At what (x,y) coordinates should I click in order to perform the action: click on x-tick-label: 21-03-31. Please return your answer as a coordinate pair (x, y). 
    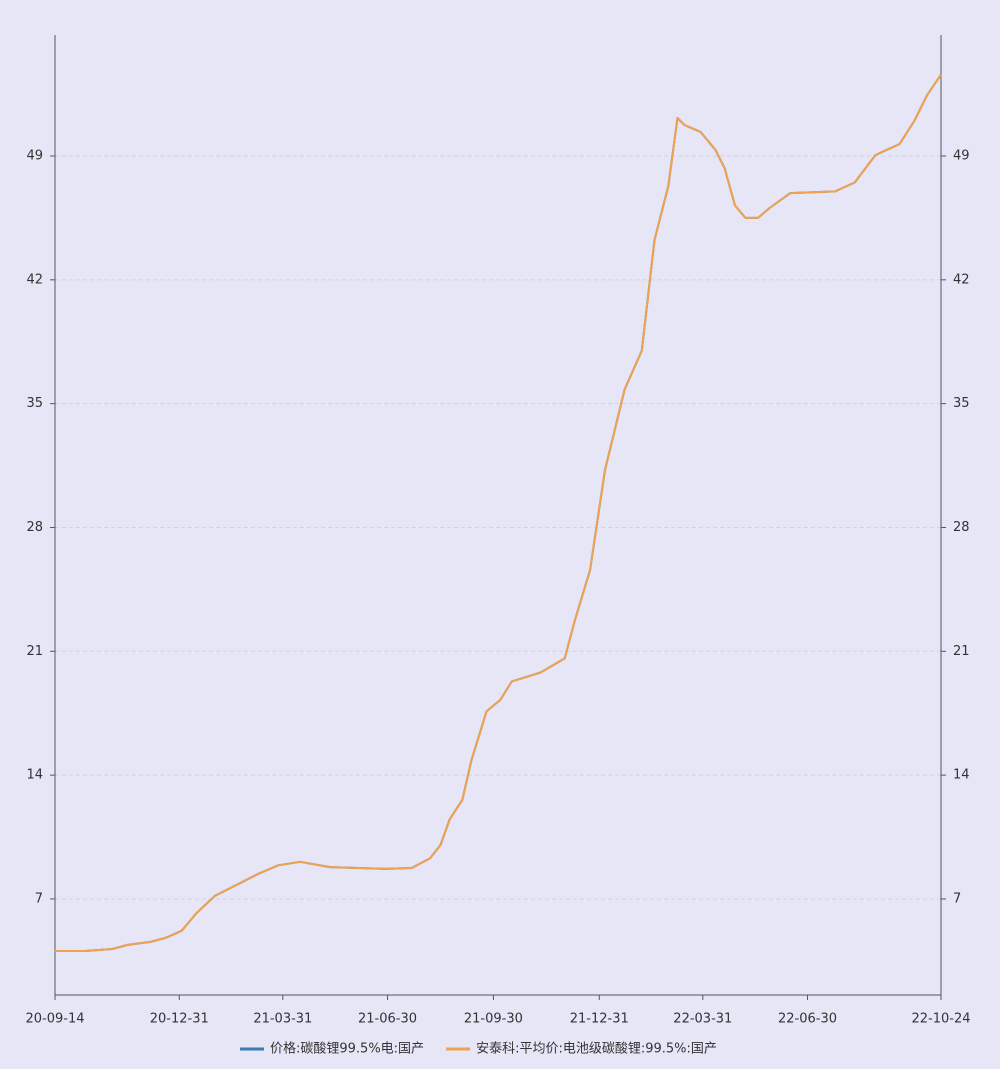
    Looking at the image, I should click on (282, 1019).